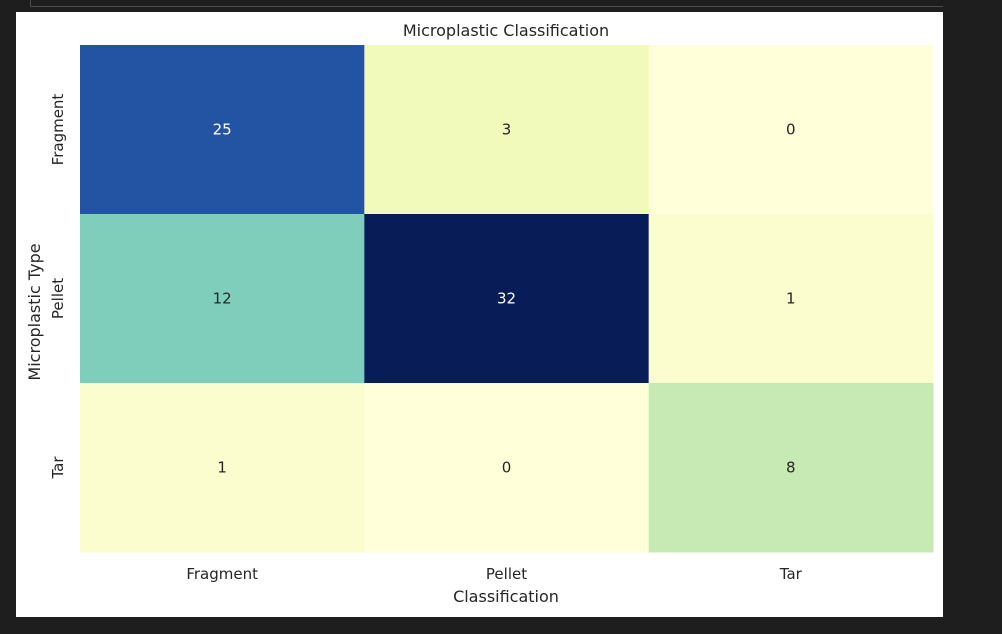 The image size is (1002, 634). I want to click on heatmap-cell-fragment-pellet, so click(507, 130).